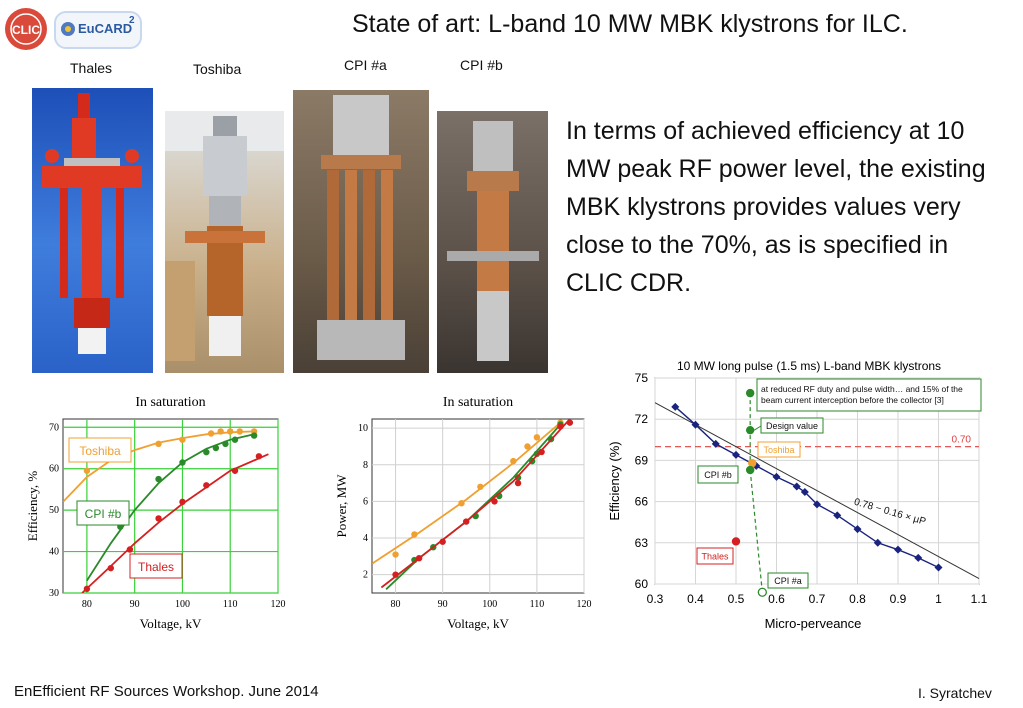 Image resolution: width=1023 pixels, height=708 pixels. I want to click on legend-label-thales: Thales, so click(156, 567).